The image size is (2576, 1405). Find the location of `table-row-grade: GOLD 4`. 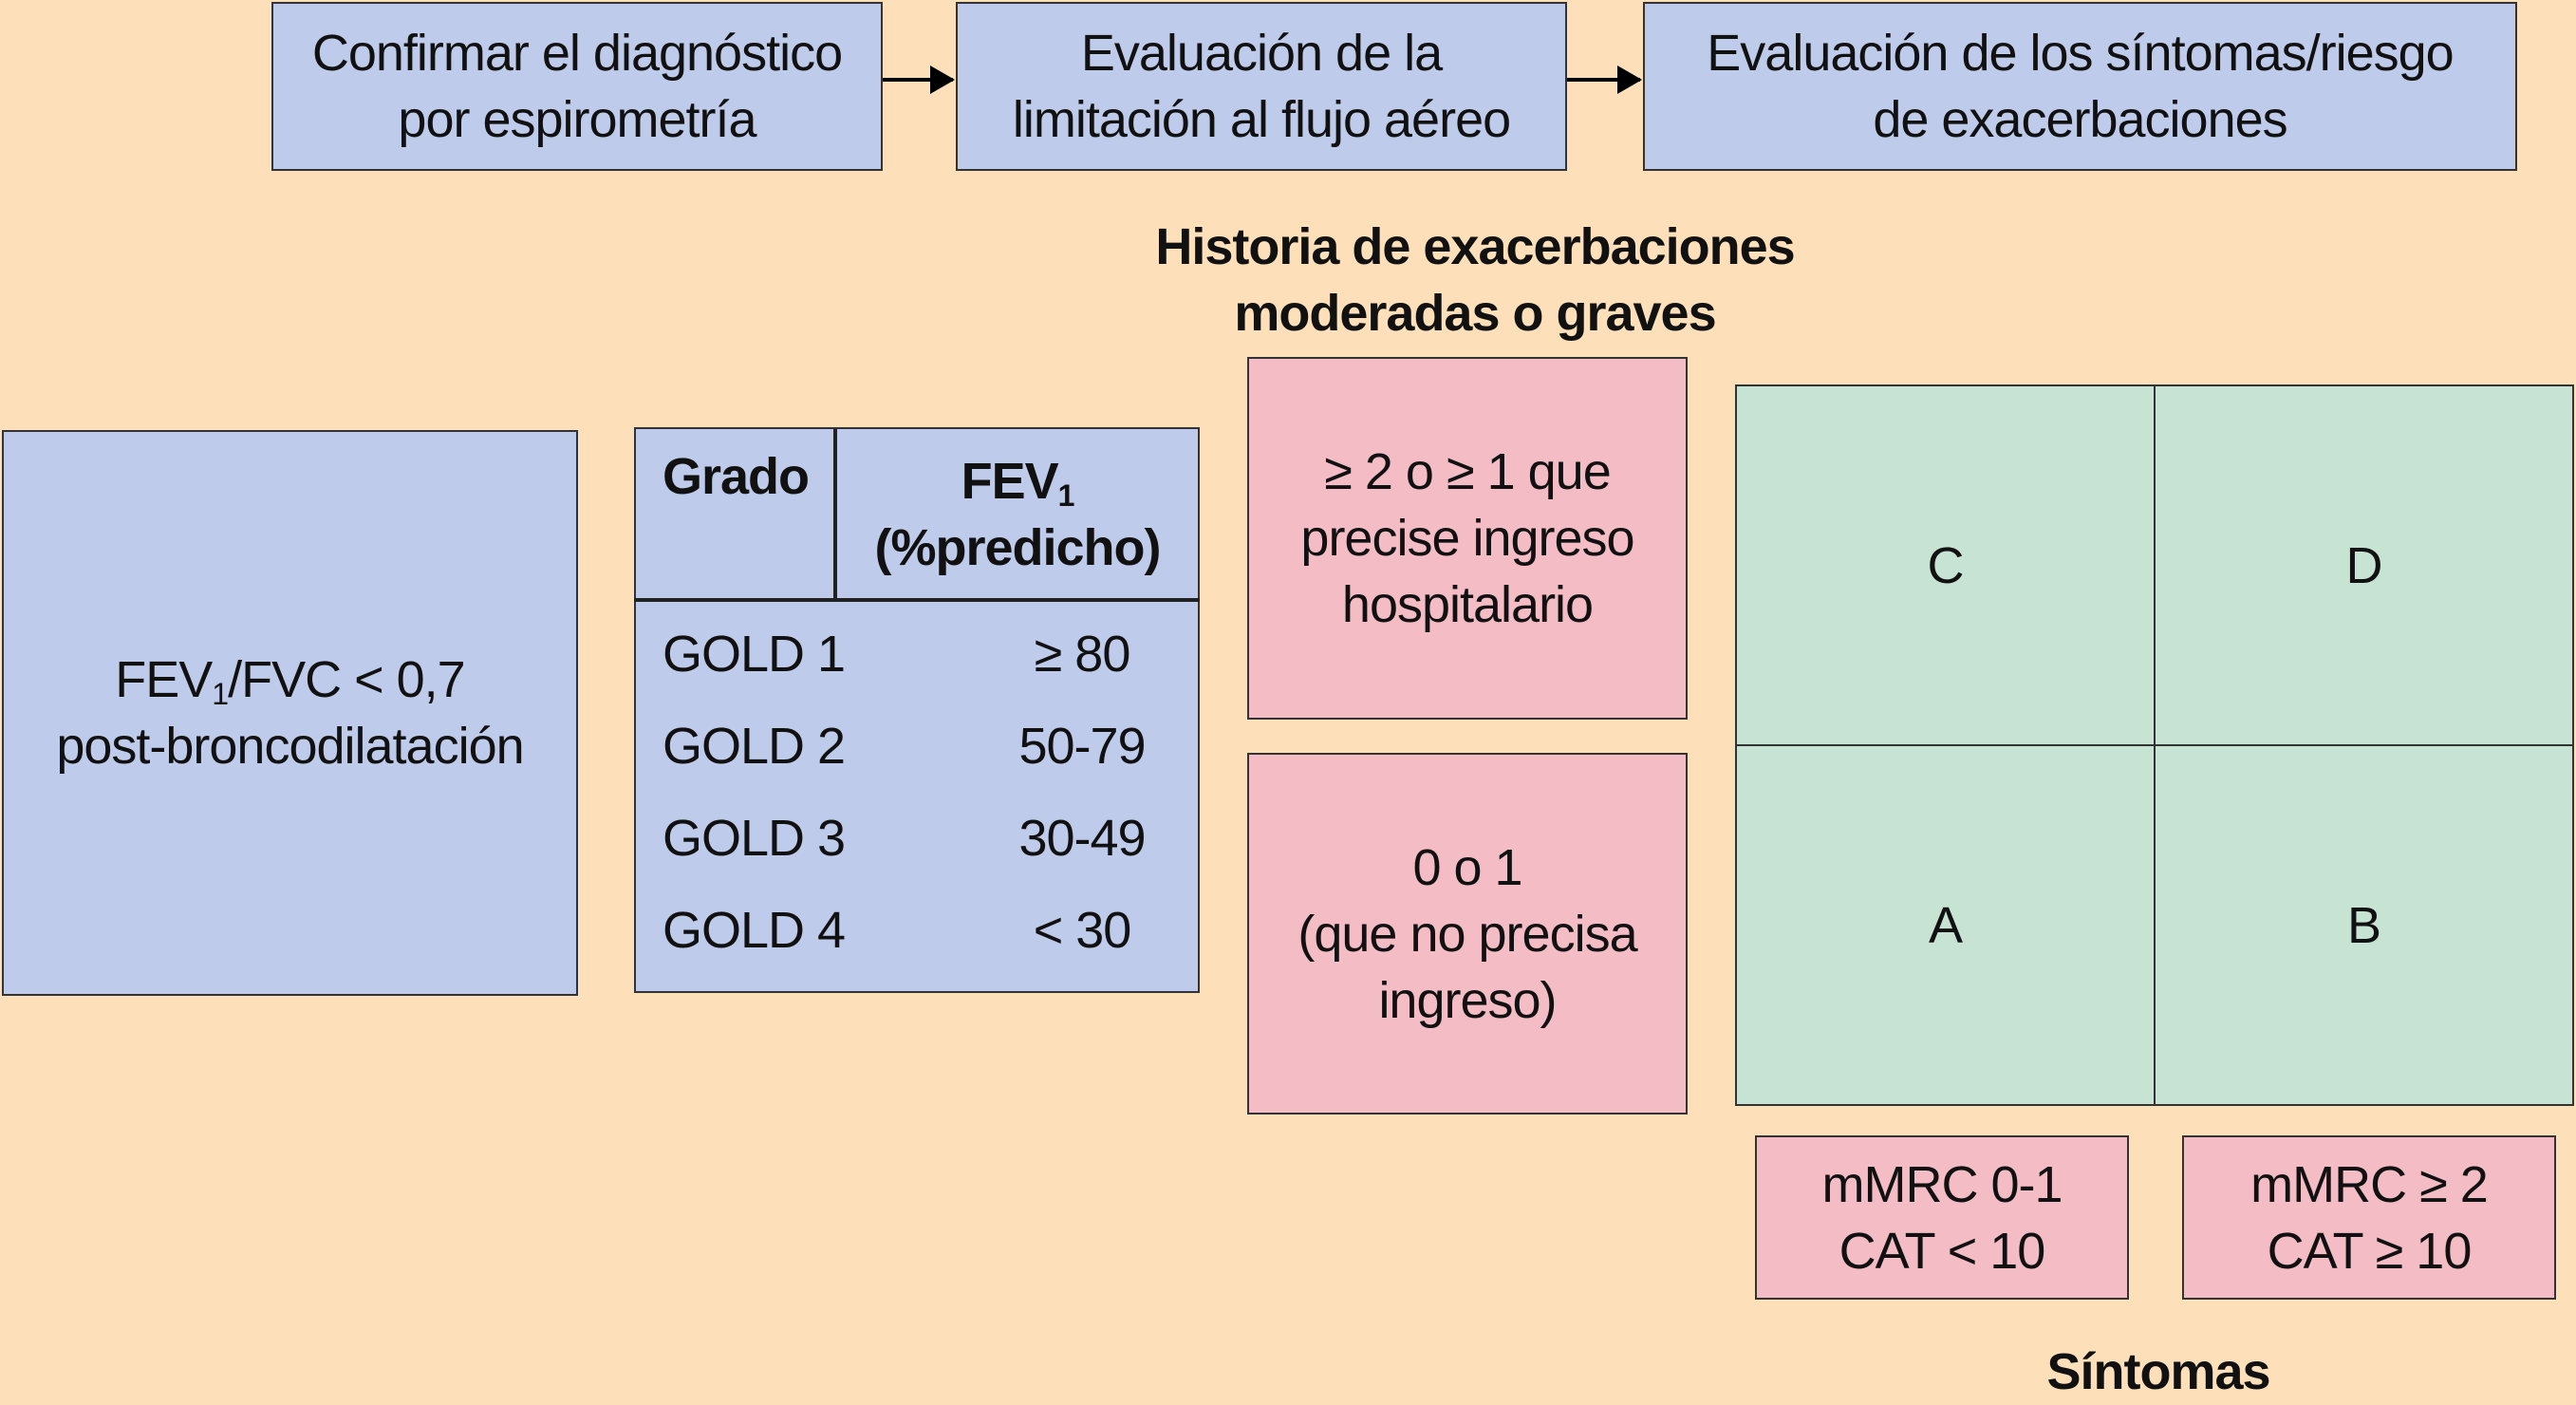

table-row-grade: GOLD 4 is located at coordinates (754, 930).